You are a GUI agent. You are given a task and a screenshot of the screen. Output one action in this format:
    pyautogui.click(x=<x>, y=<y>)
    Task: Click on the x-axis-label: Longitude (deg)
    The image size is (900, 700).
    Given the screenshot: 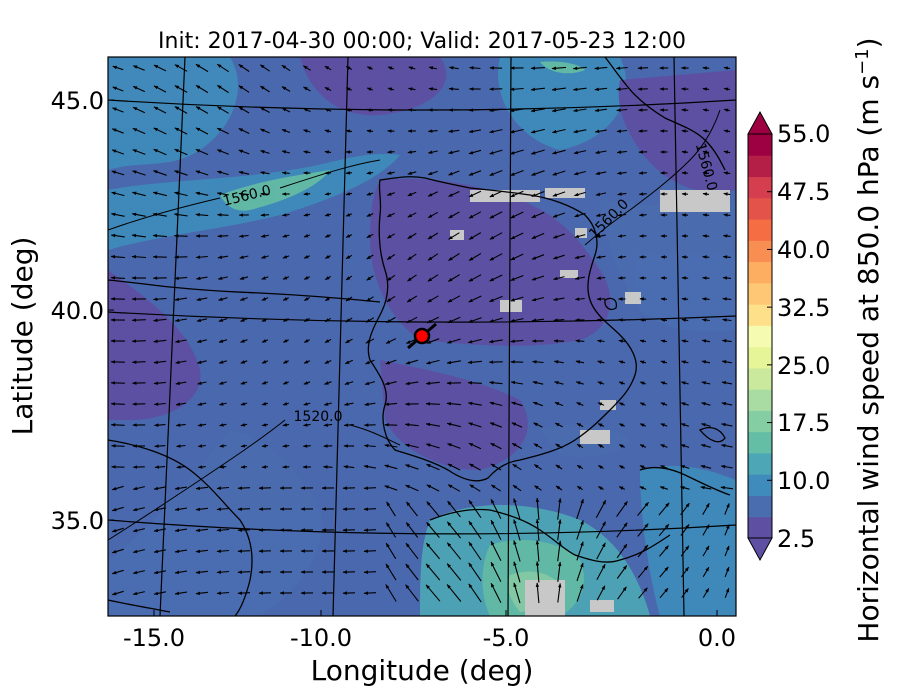 What is the action you would take?
    pyautogui.click(x=422, y=670)
    